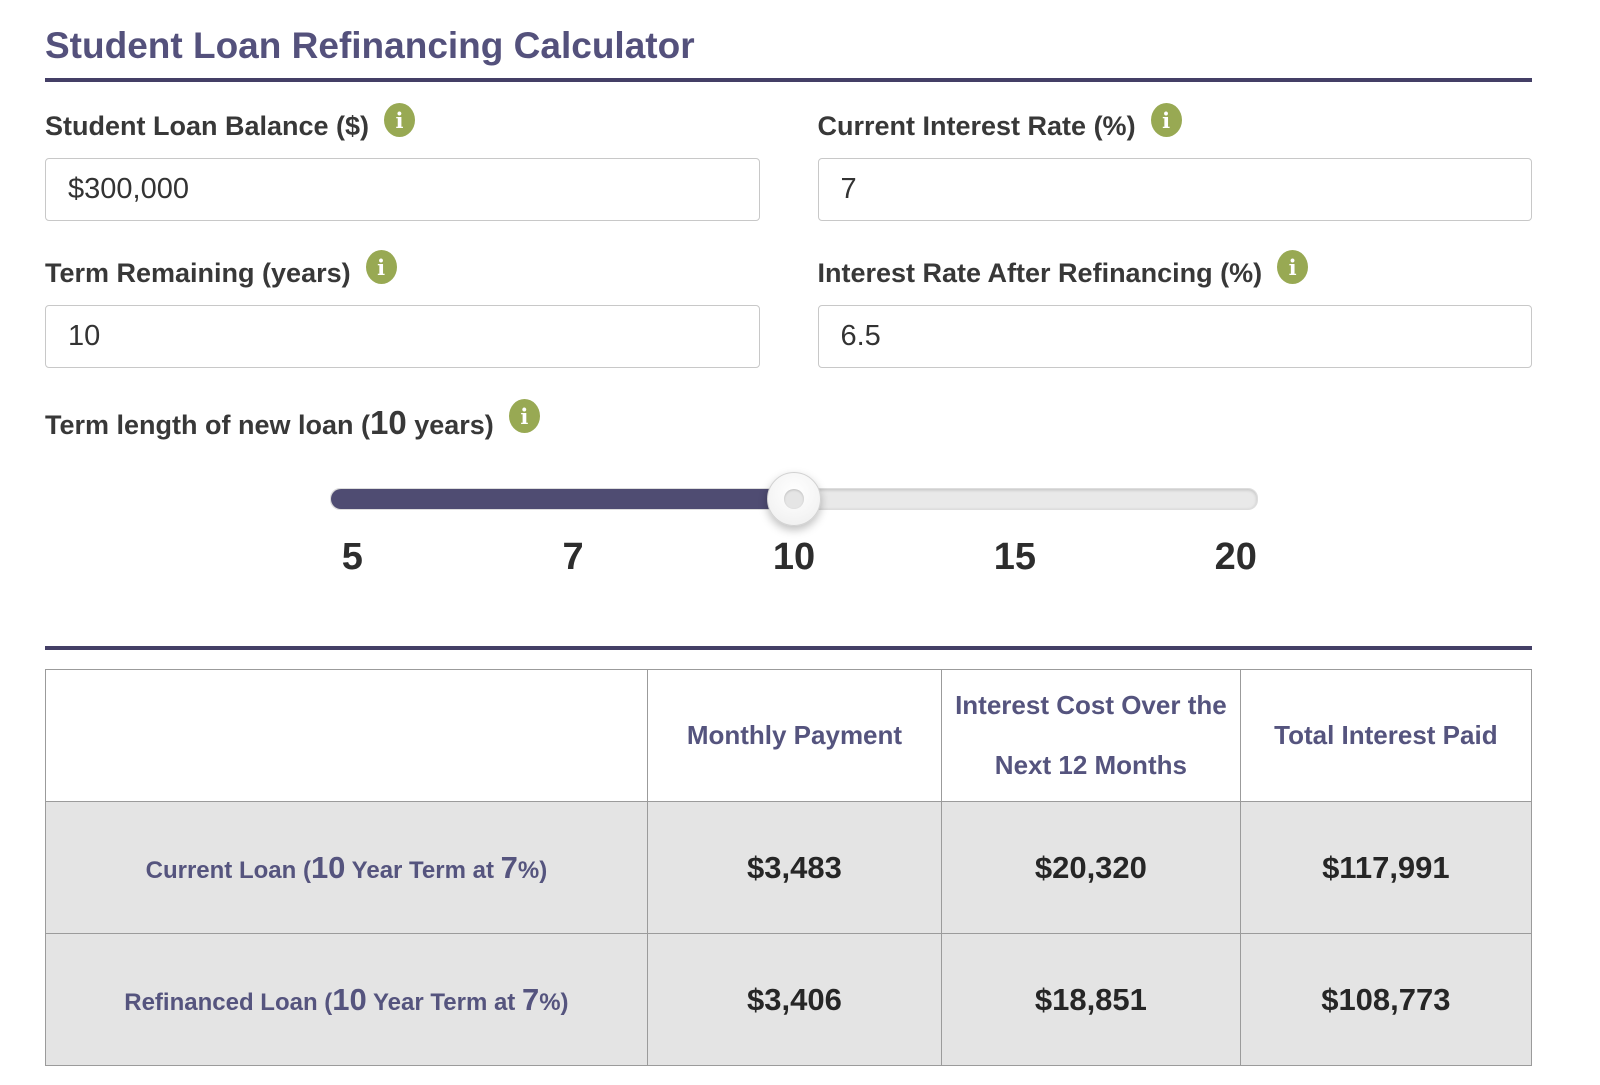 The height and width of the screenshot is (1085, 1600). What do you see at coordinates (794, 735) in the screenshot?
I see `header-monthly-payment: Monthly Payment` at bounding box center [794, 735].